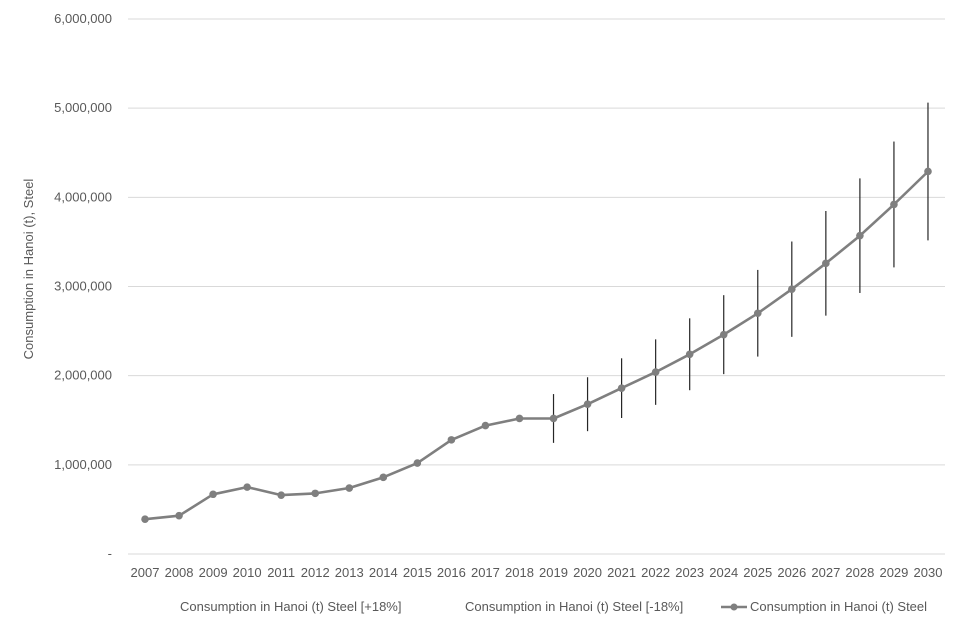 This screenshot has height=627, width=960. Describe the element at coordinates (247, 572) in the screenshot. I see `x-tick-label: 2010` at that location.